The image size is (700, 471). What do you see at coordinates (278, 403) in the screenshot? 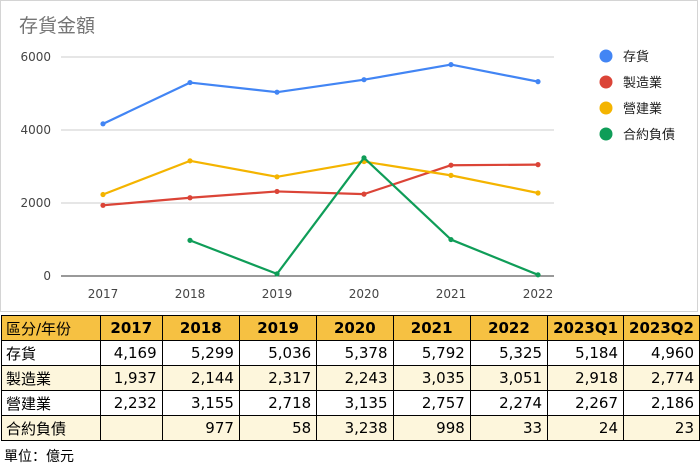
I see `table-cell: 2,718` at bounding box center [278, 403].